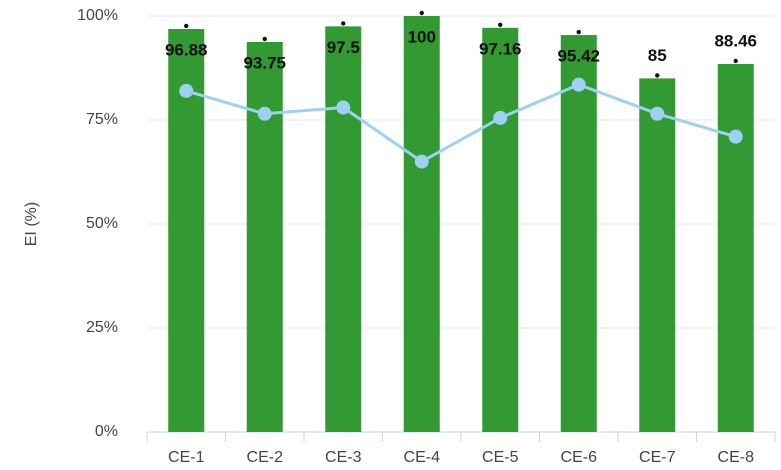 The width and height of the screenshot is (781, 470). I want to click on data-label: 97.16, so click(500, 48).